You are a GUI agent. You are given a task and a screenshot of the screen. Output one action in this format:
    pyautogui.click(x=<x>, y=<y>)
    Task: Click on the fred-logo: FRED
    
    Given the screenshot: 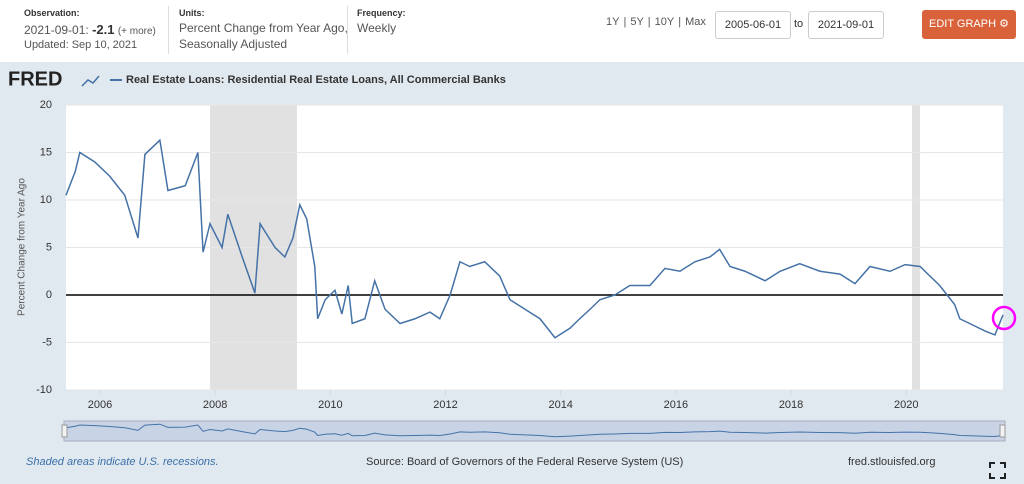 What is the action you would take?
    pyautogui.click(x=35, y=79)
    